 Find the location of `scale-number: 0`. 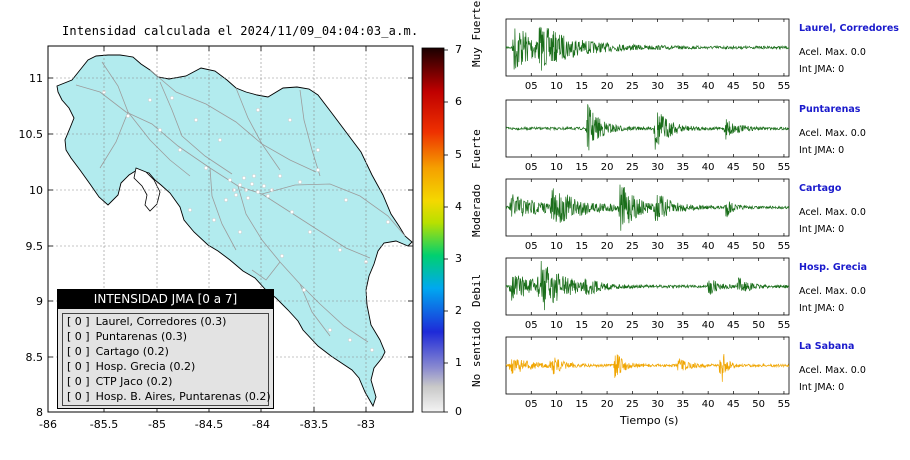

scale-number: 0 is located at coordinates (458, 411).